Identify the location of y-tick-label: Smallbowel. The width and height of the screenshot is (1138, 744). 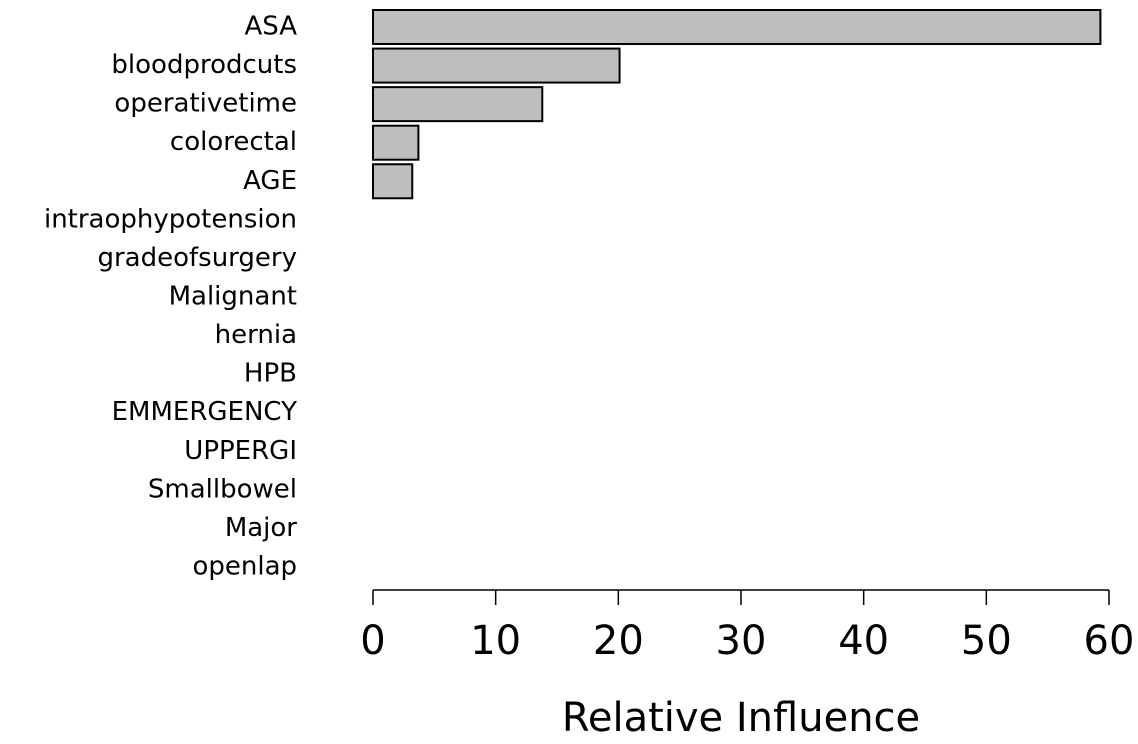
(222, 489).